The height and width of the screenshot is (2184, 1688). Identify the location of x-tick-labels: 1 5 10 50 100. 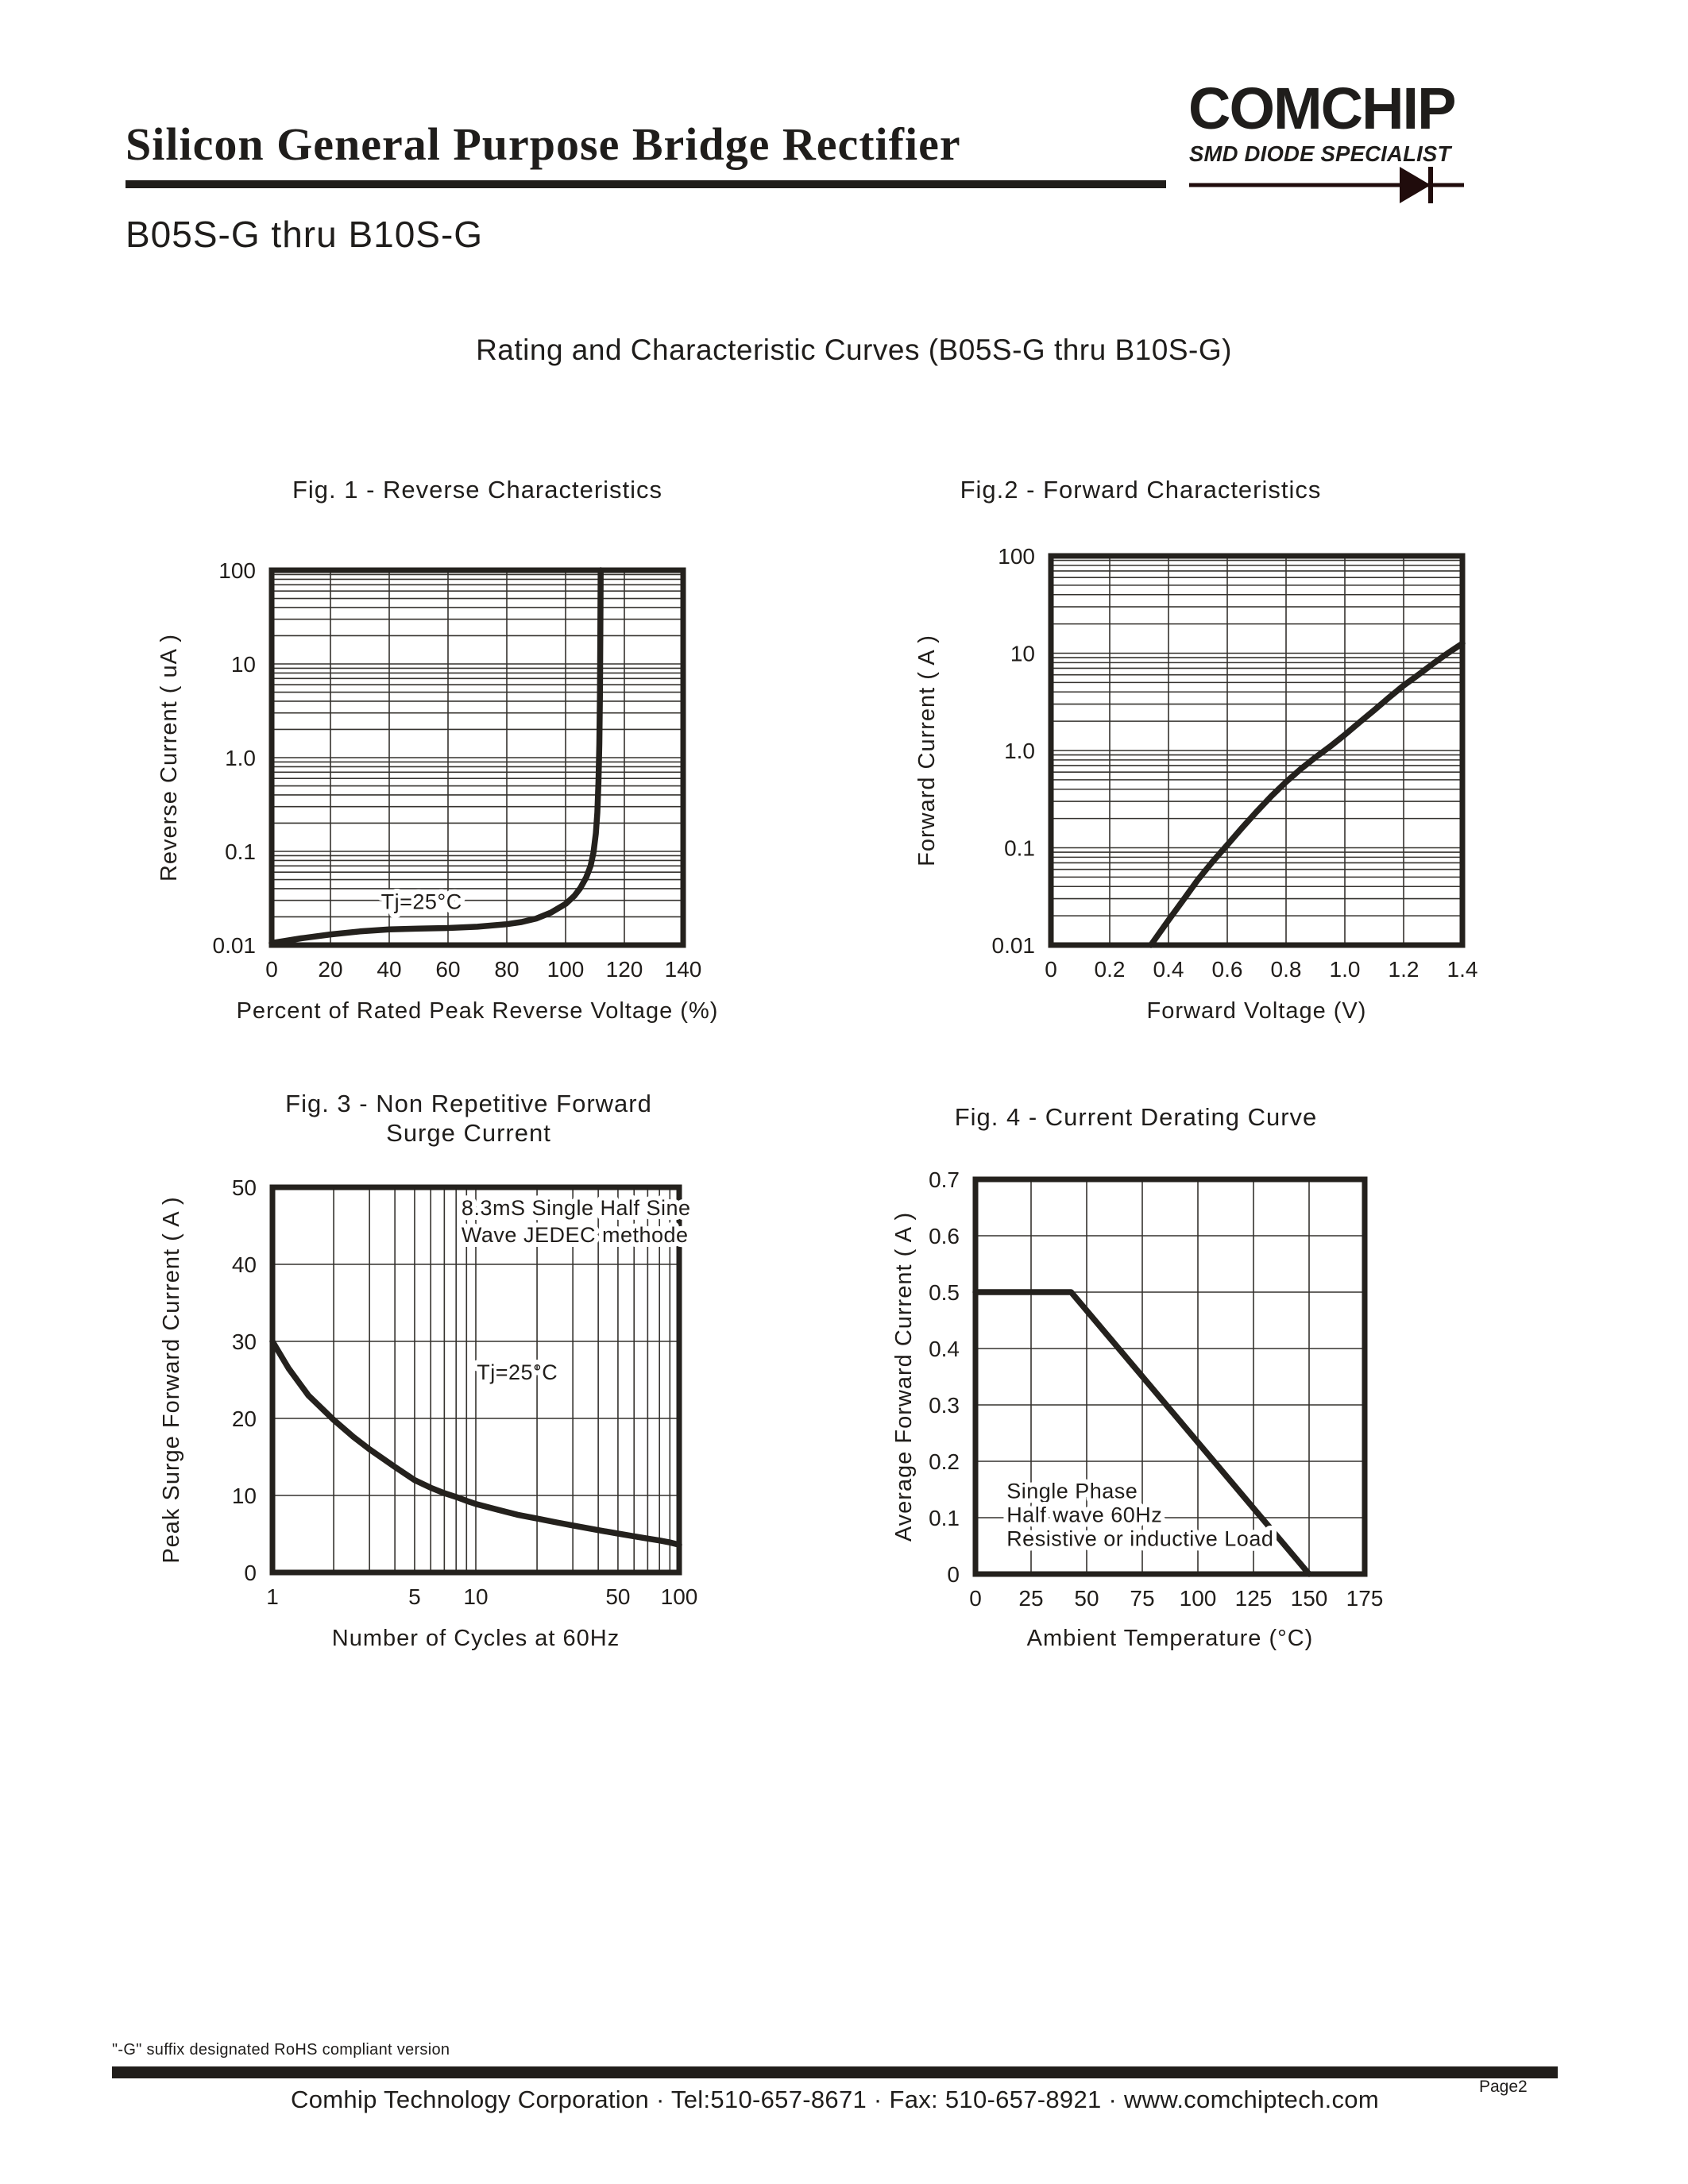
(481, 1596).